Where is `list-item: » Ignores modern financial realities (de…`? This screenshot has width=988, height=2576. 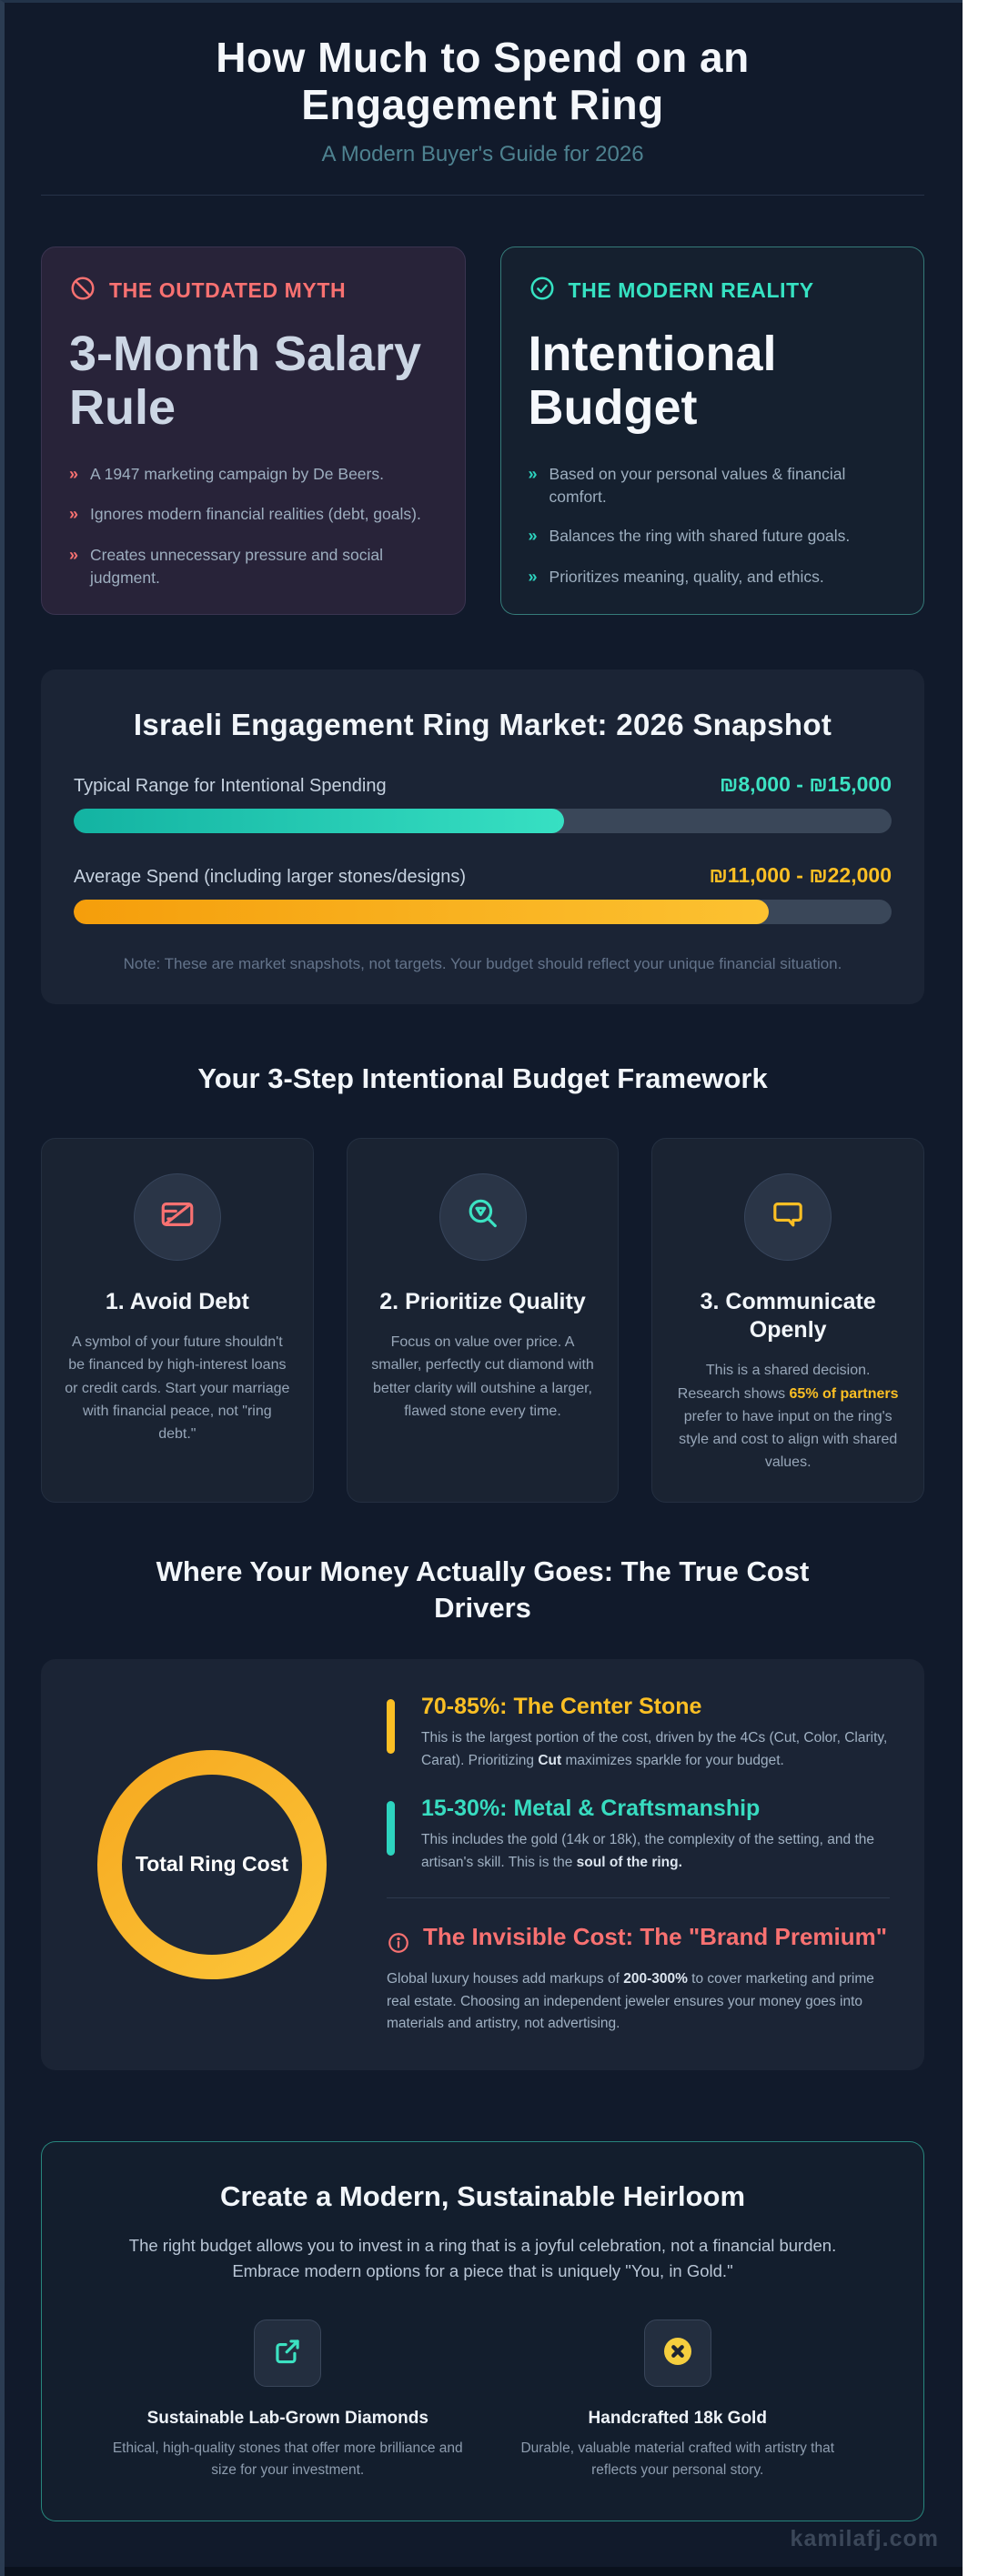 list-item: » Ignores modern financial realities (de… is located at coordinates (254, 515).